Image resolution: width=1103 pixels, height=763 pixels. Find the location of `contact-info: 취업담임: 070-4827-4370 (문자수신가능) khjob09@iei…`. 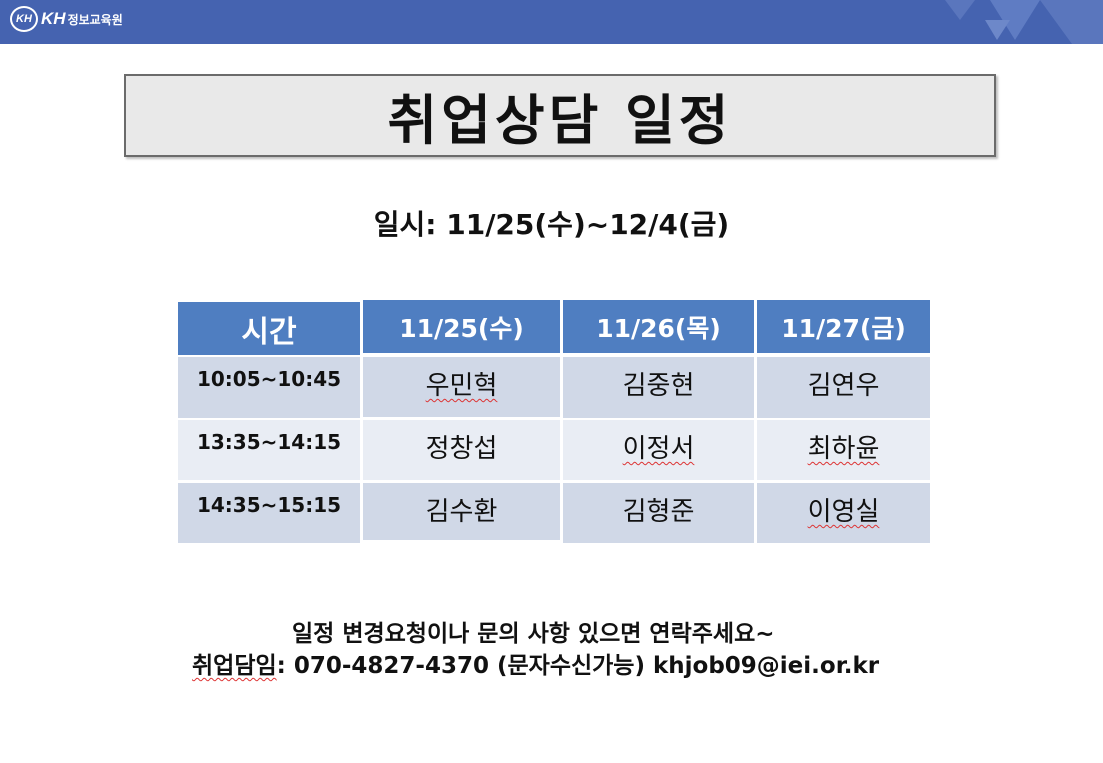

contact-info: 취업담임: 070-4827-4370 (문자수신가능) khjob09@iei… is located at coordinates (535, 663).